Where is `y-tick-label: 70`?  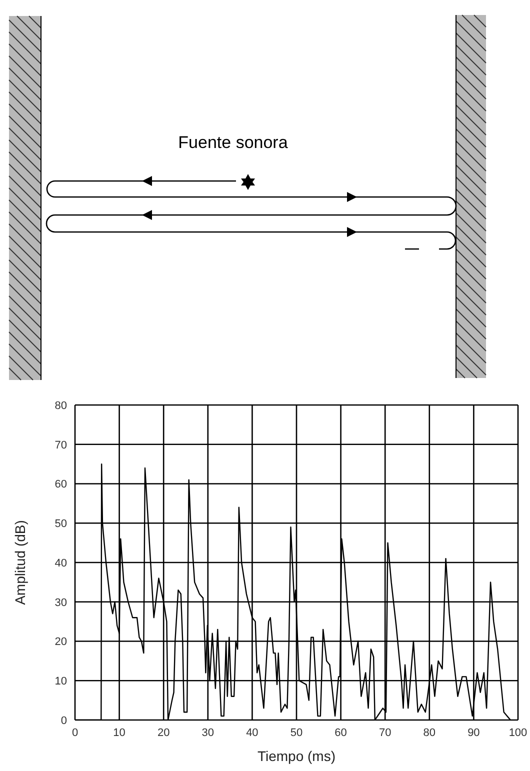 y-tick-label: 70 is located at coordinates (60, 445).